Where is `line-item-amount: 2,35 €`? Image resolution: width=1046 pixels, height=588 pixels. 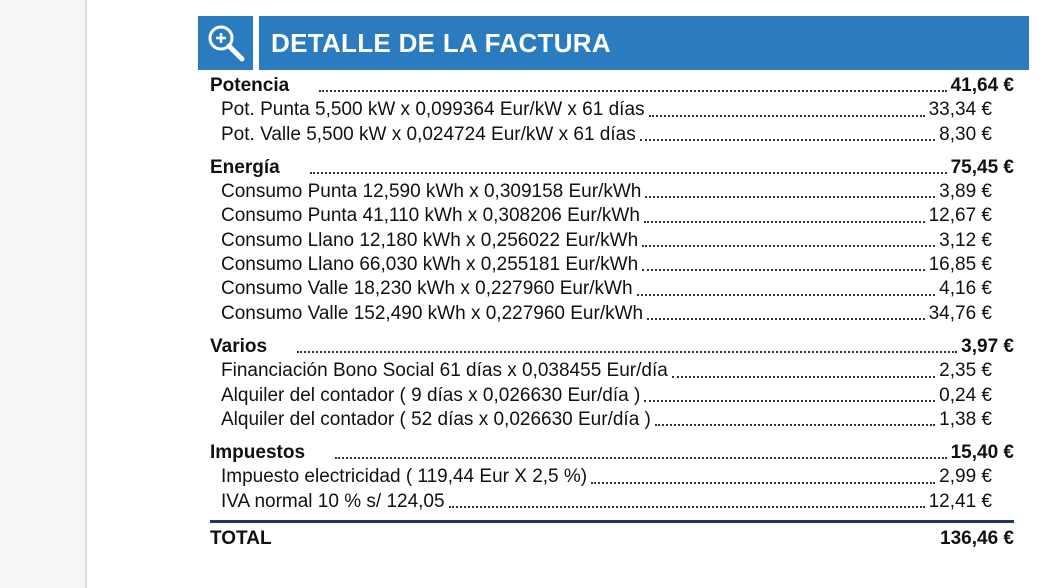
line-item-amount: 2,35 € is located at coordinates (965, 371).